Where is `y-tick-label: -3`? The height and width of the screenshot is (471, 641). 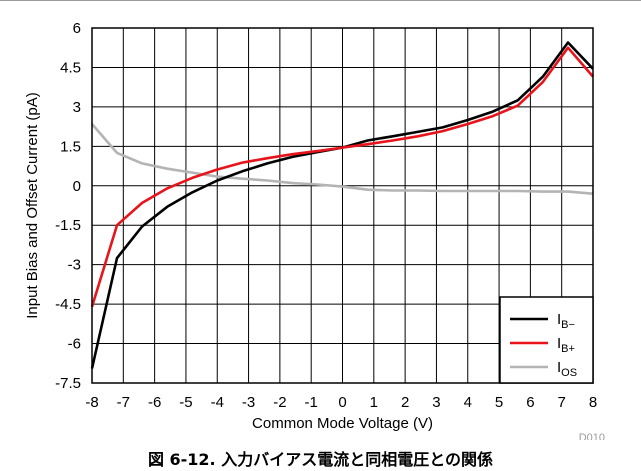
y-tick-label: -3 is located at coordinates (74, 265).